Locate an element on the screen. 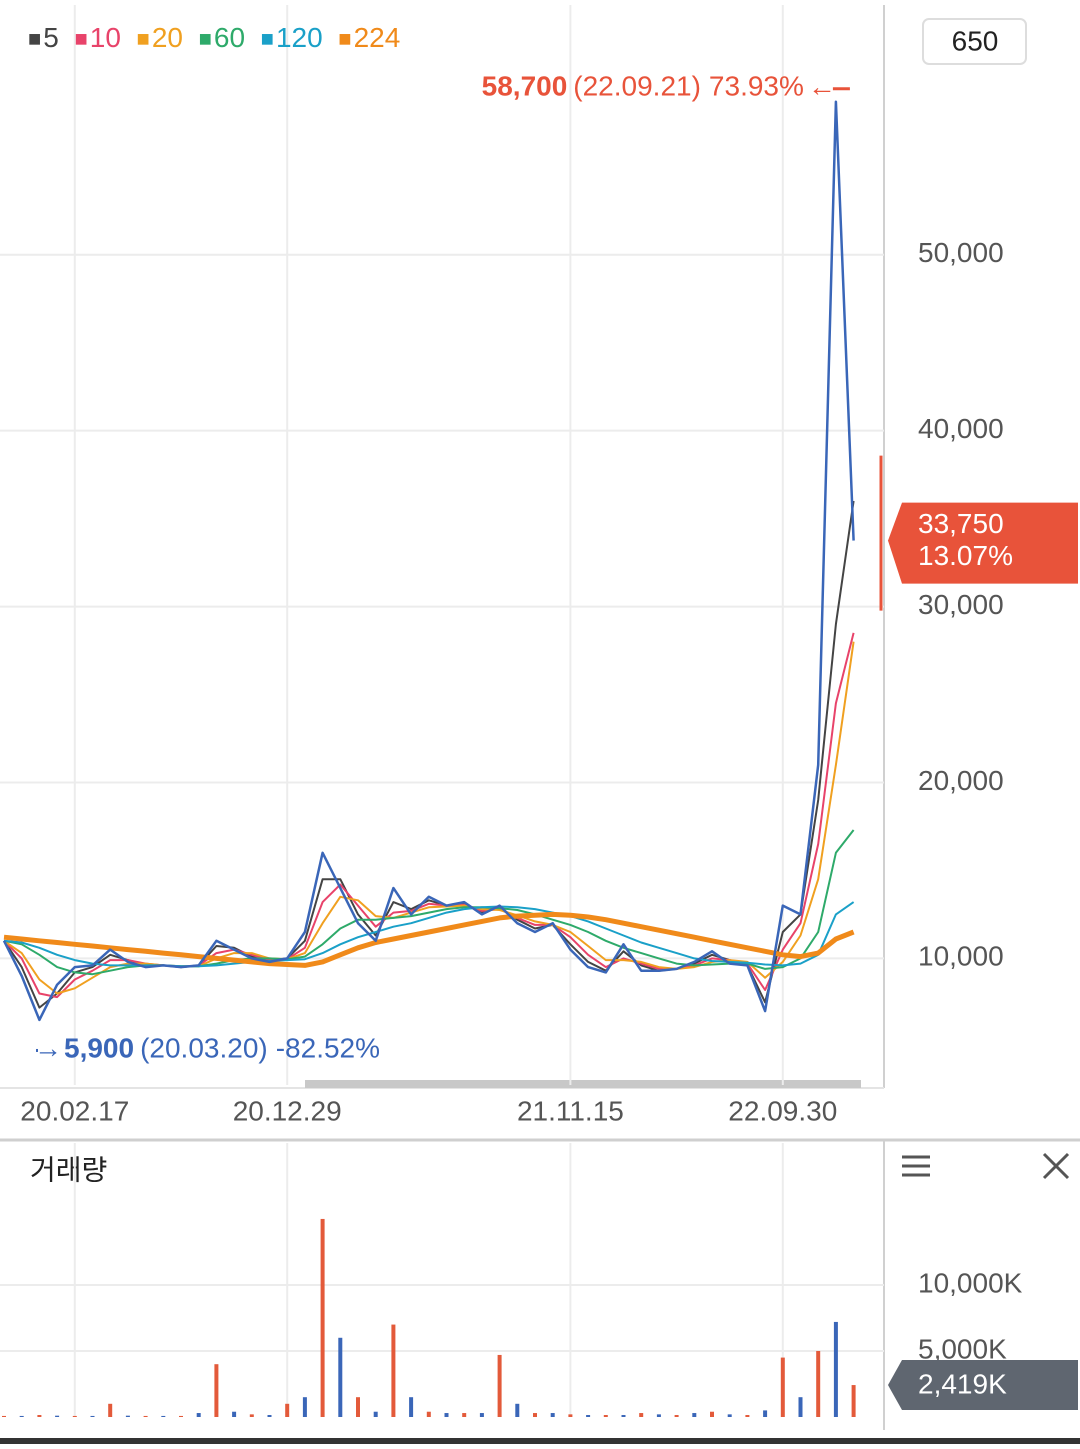  menu-icon is located at coordinates (916, 1166).